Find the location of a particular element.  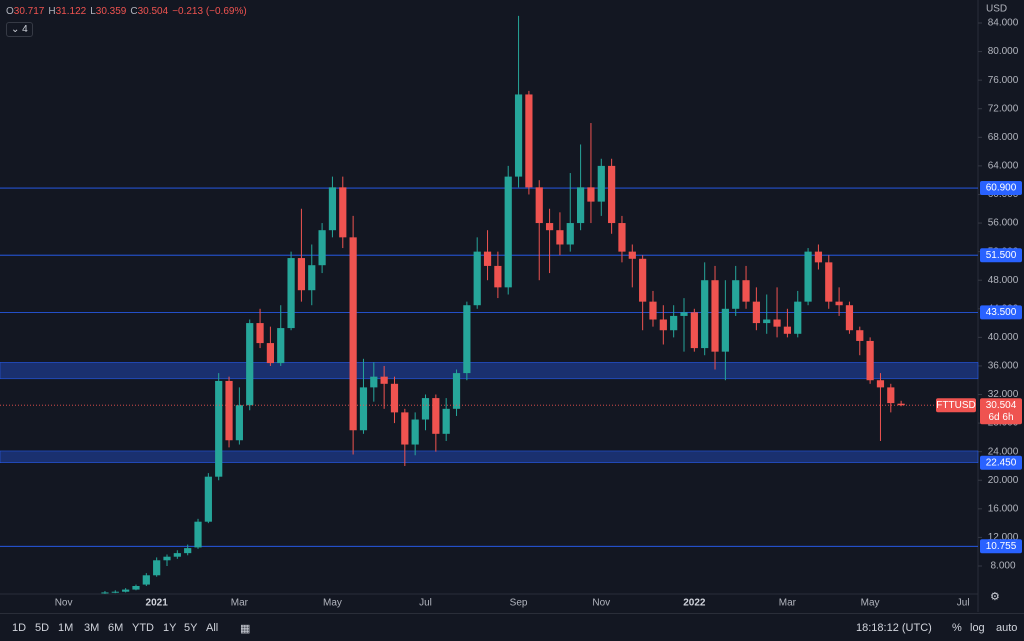

x-tick-label: Sep is located at coordinates (519, 603).